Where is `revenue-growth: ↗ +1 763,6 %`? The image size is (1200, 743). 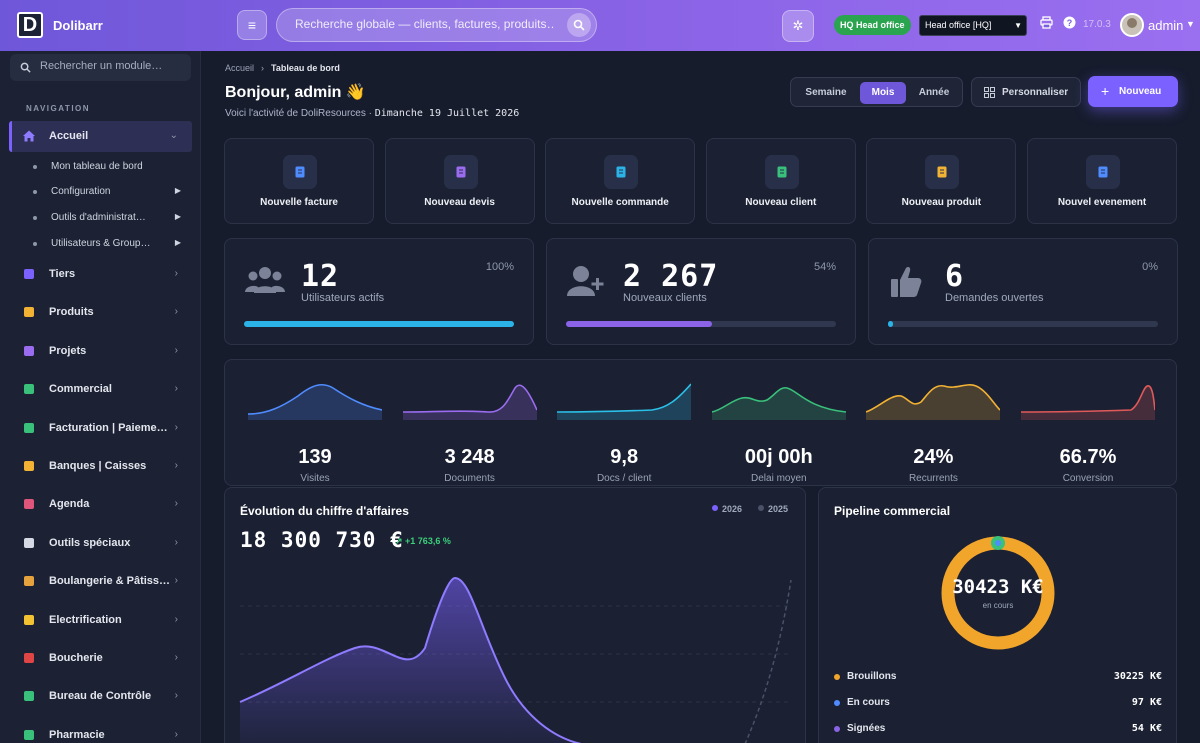
revenue-growth: ↗ +1 763,6 % is located at coordinates (423, 541).